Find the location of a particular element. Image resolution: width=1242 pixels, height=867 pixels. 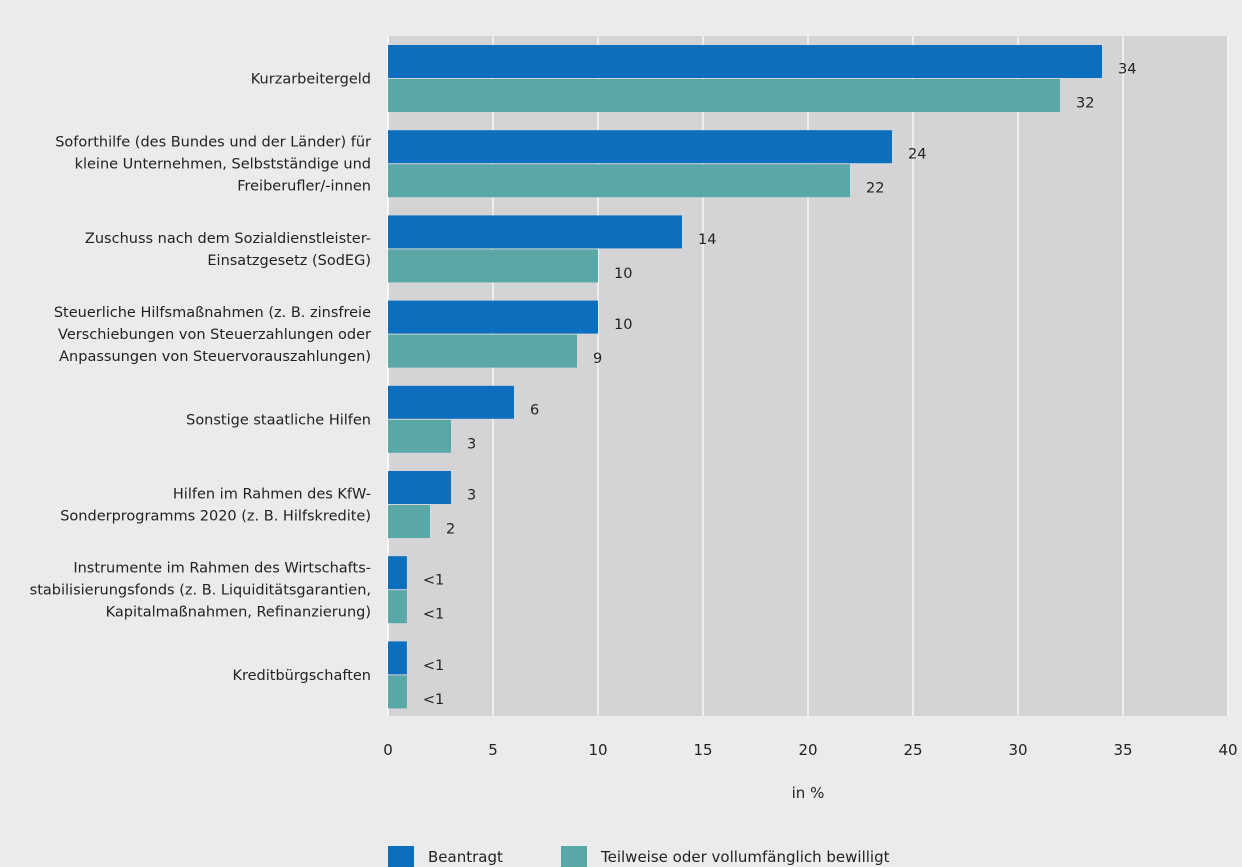

tick-label: 20 is located at coordinates (807, 750).